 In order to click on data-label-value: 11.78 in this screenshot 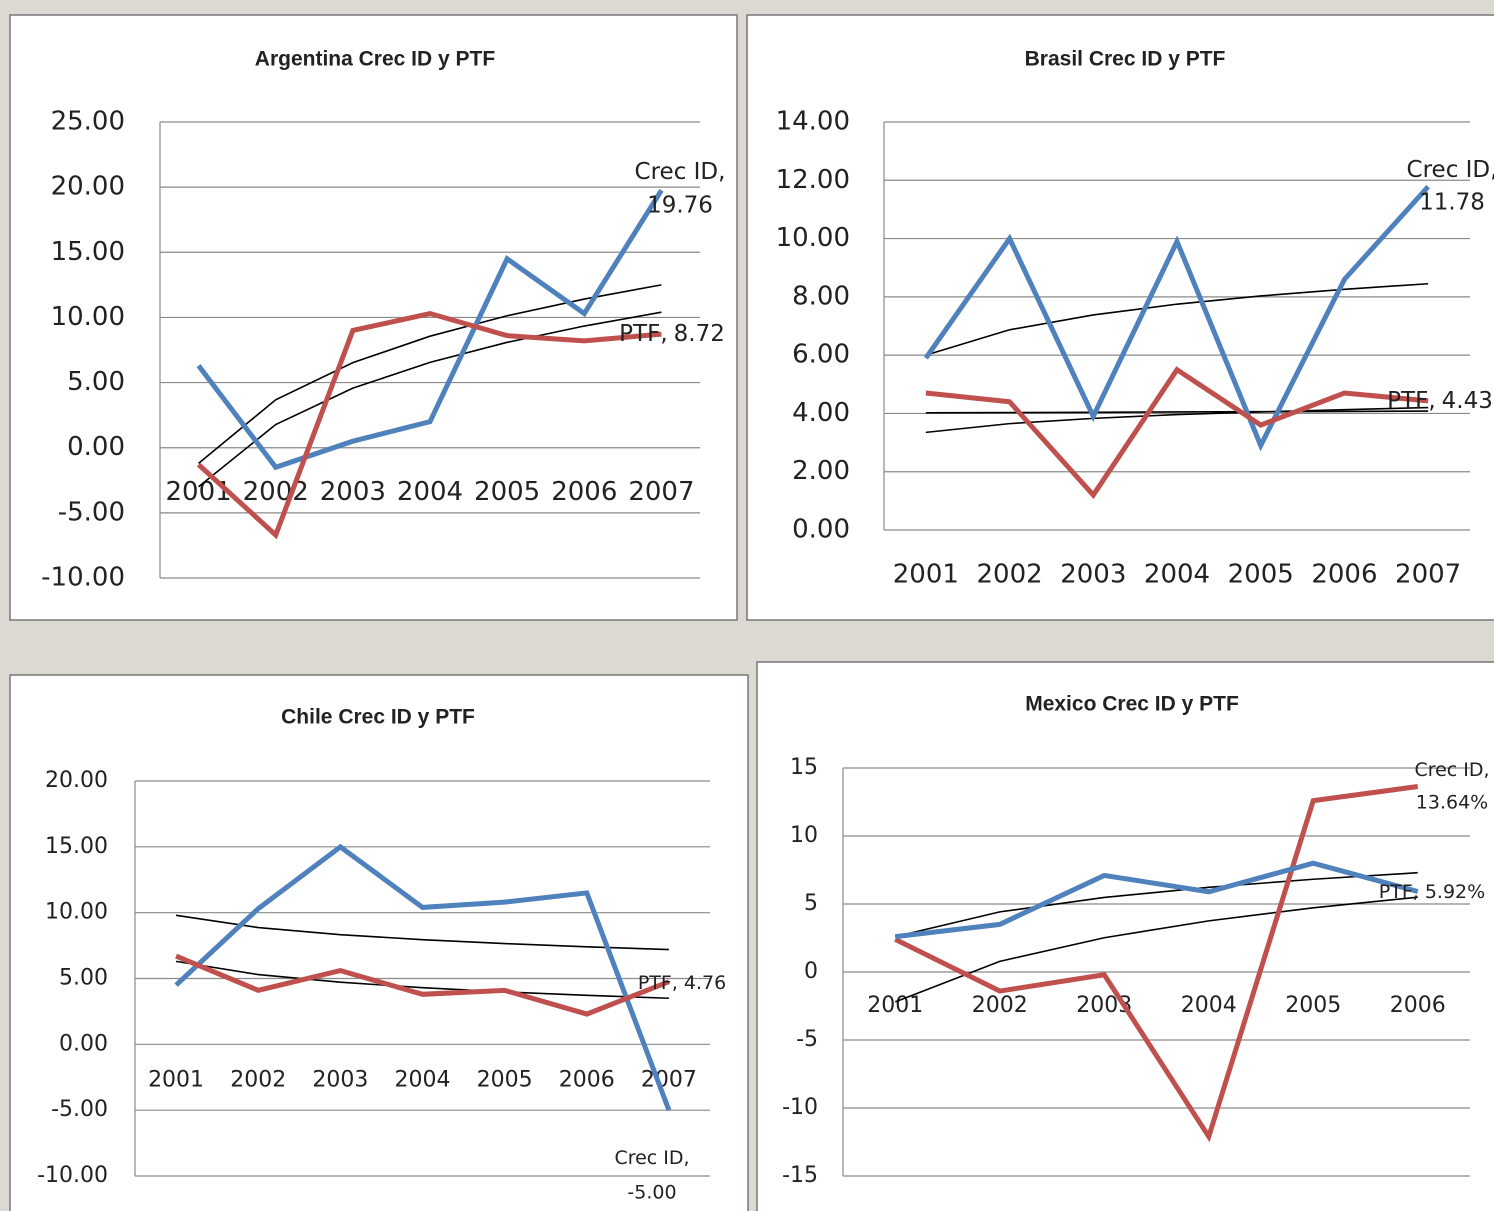, I will do `click(1452, 203)`.